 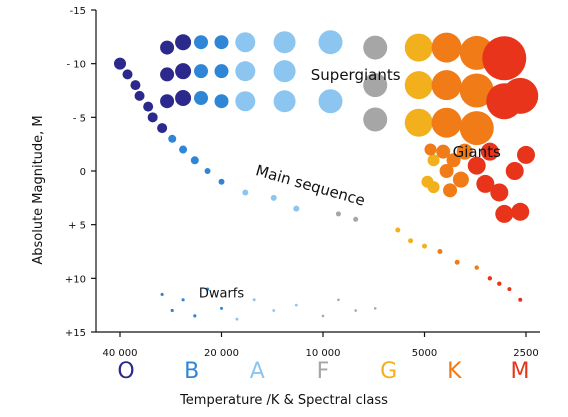 What do you see at coordinates (356, 75) in the screenshot?
I see `region-label-supergiants: Supergiants` at bounding box center [356, 75].